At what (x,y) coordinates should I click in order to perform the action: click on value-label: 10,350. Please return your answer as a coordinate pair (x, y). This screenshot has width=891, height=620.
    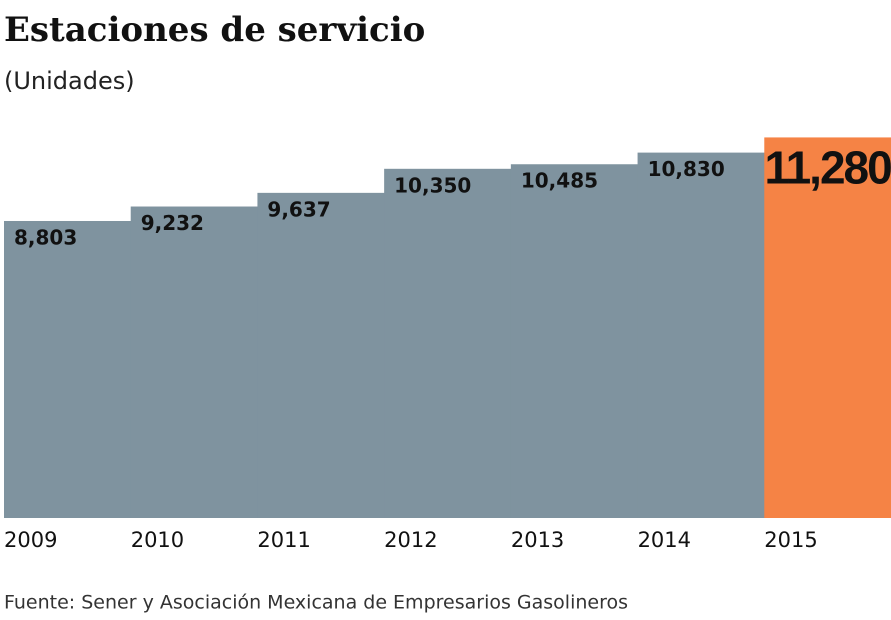
    Looking at the image, I should click on (432, 185).